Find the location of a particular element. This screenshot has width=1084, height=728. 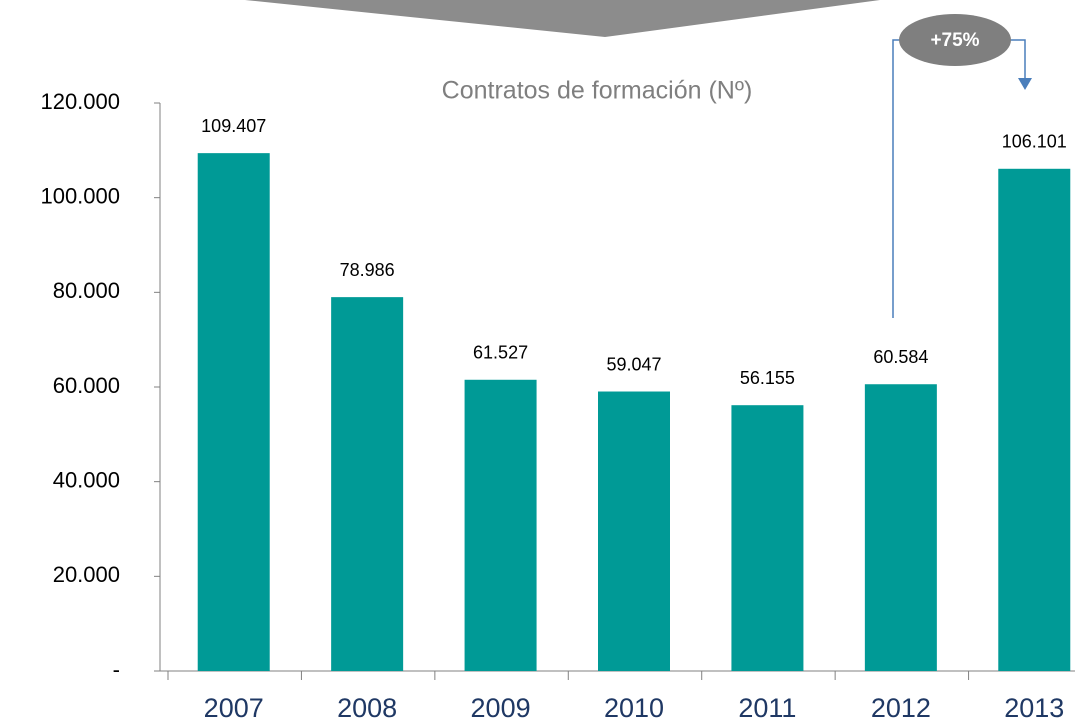

data-label: 59.047 is located at coordinates (633, 364).